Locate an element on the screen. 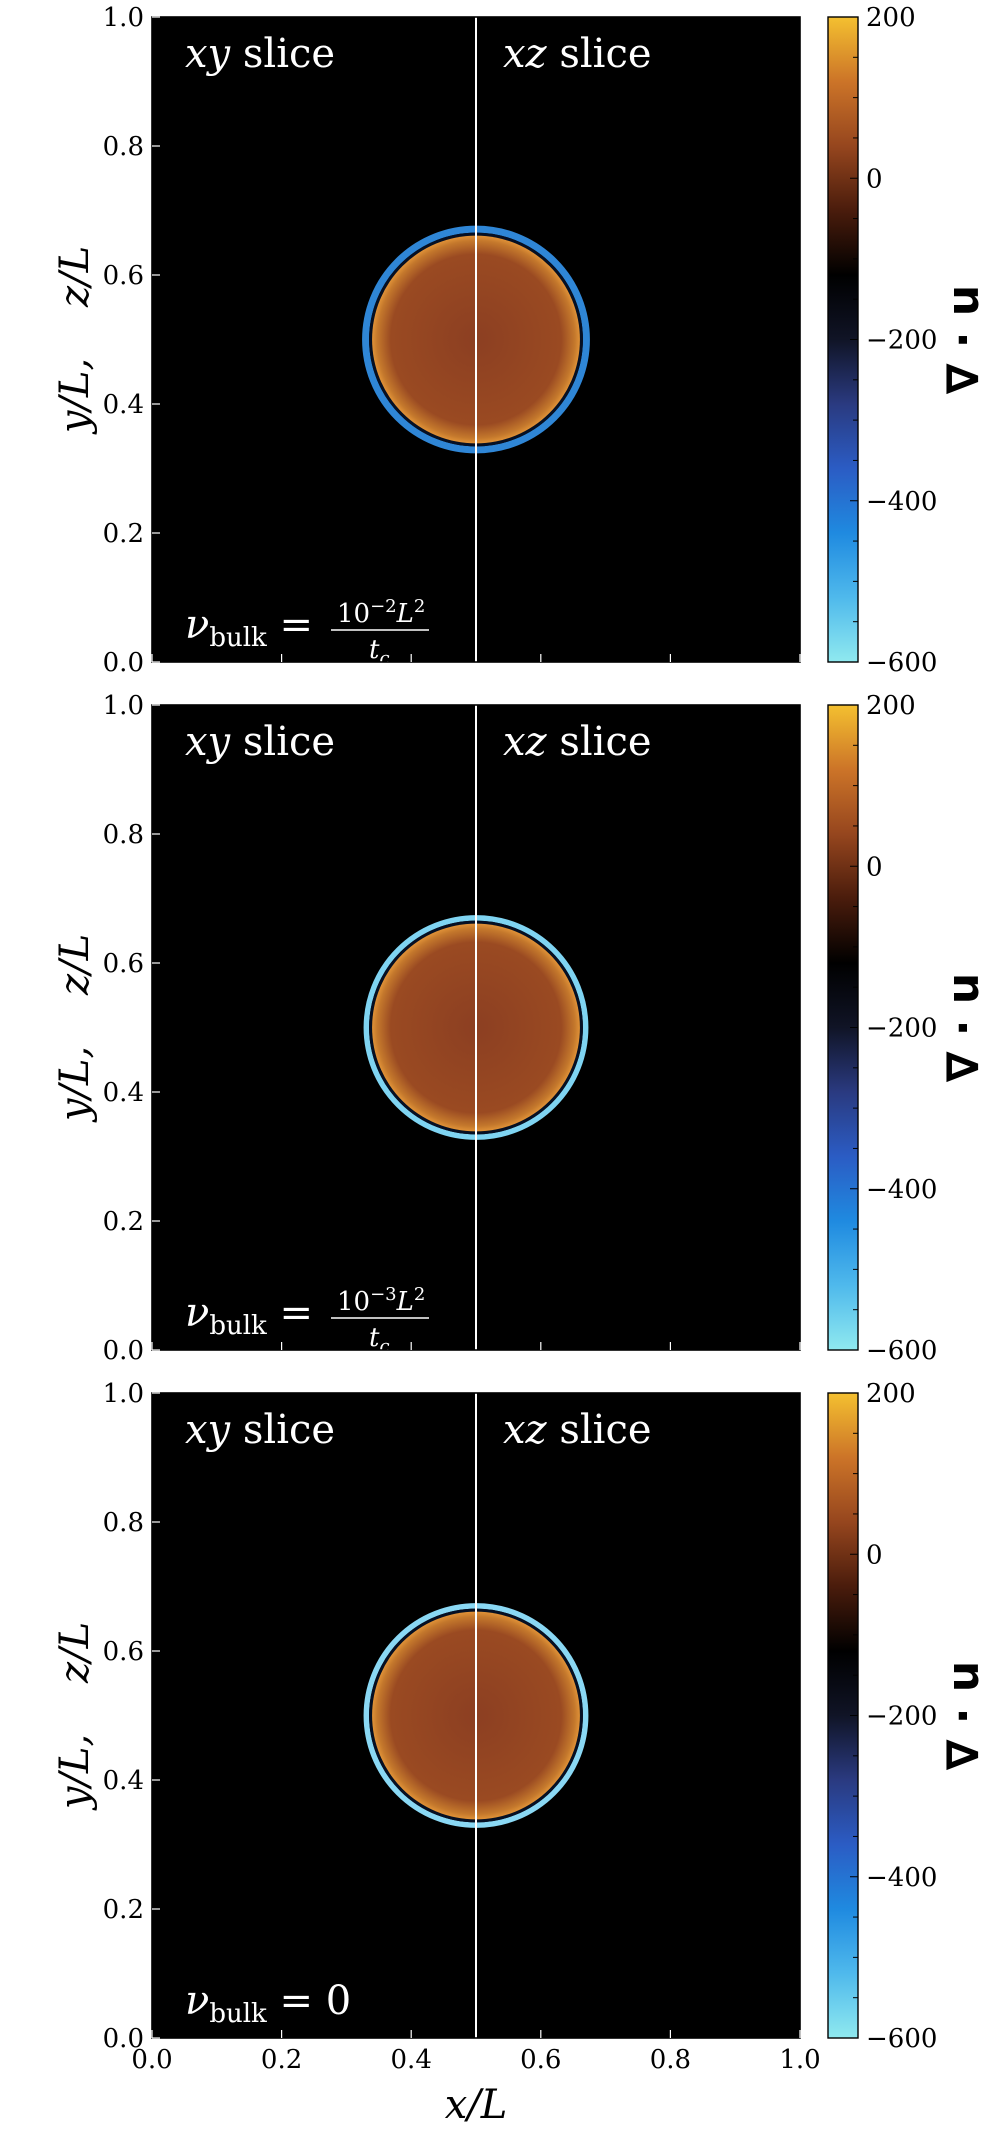 This screenshot has height=2135, width=997. nu-bulk-annotation: νbulk = 0 is located at coordinates (268, 2003).